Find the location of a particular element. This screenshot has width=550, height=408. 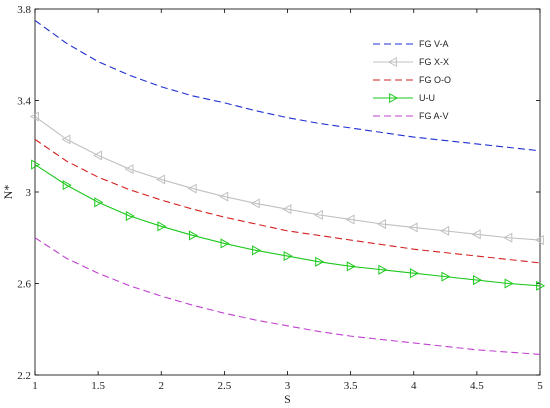

legend-label: FG A-V is located at coordinates (434, 116).